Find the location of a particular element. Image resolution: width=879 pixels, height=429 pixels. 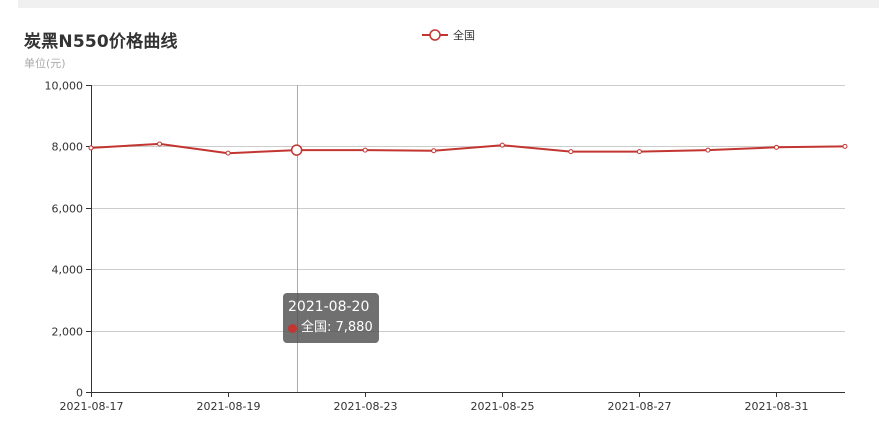

tooltip: 2021-08-20 全国: 7,880 is located at coordinates (331, 318).